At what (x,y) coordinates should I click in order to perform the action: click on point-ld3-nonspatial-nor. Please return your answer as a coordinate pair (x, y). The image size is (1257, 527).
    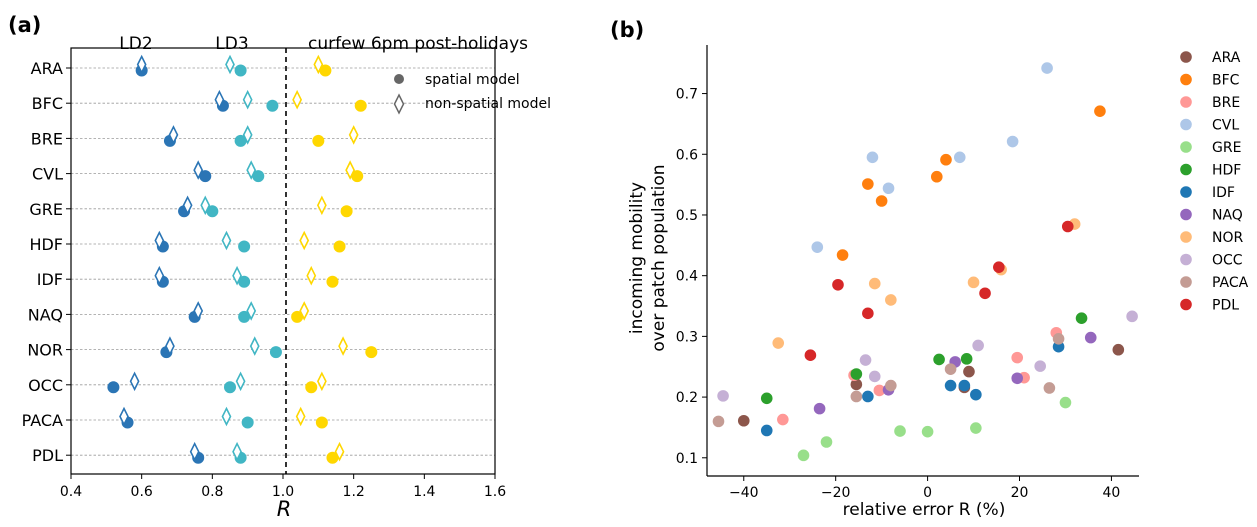
    Looking at the image, I should click on (254, 346).